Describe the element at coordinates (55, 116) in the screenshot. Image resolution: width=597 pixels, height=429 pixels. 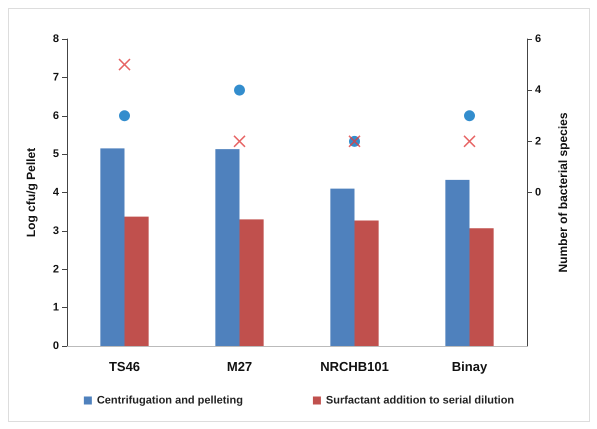
I see `y-tick-label: 6` at that location.